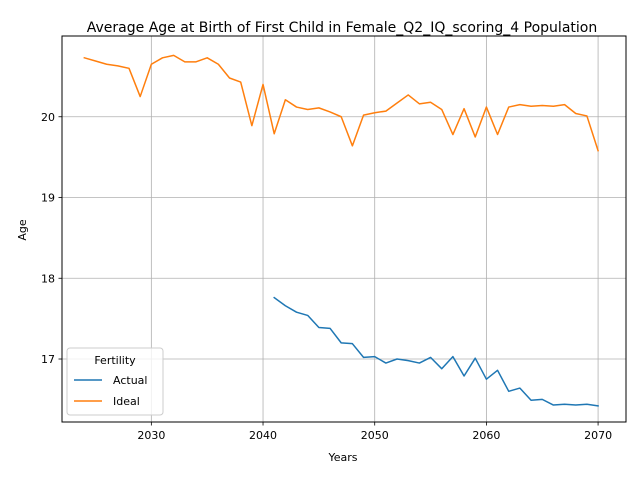  I want to click on x-tick-label: 2070, so click(598, 435).